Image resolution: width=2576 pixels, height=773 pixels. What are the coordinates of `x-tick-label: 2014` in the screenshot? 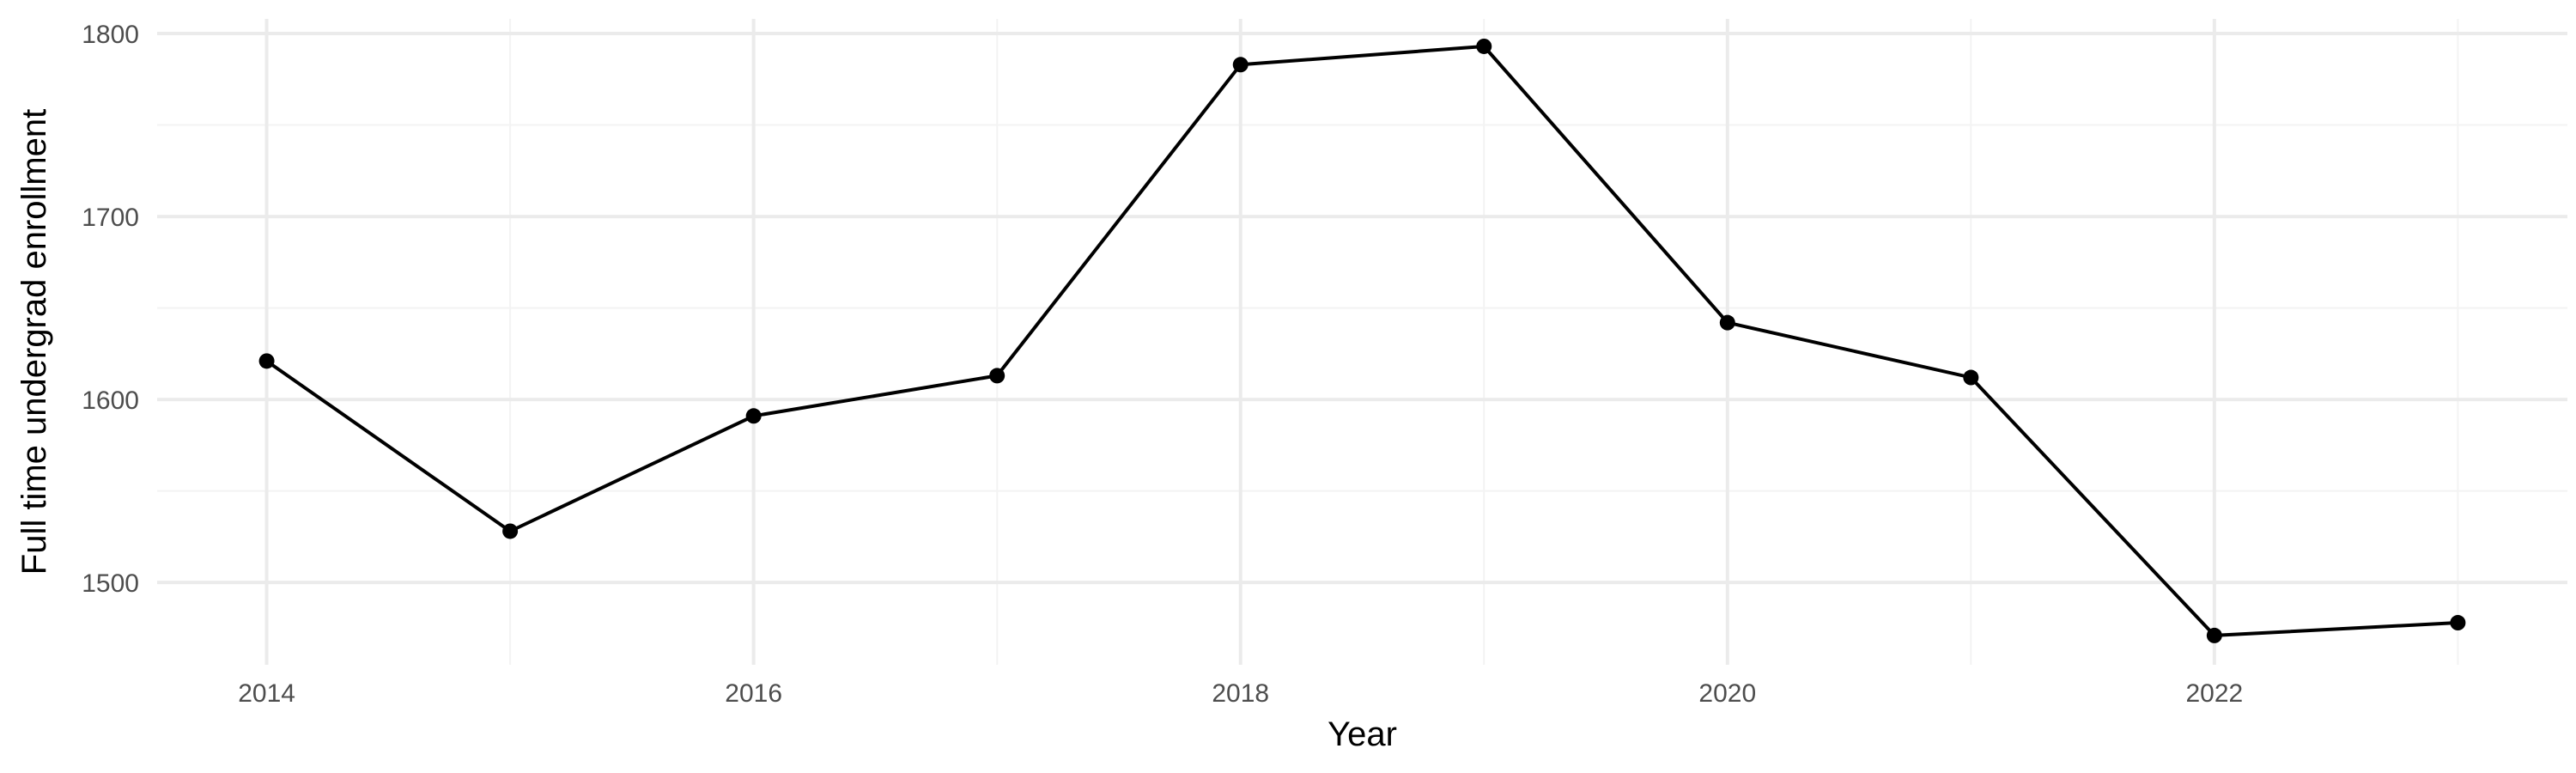 It's located at (266, 693).